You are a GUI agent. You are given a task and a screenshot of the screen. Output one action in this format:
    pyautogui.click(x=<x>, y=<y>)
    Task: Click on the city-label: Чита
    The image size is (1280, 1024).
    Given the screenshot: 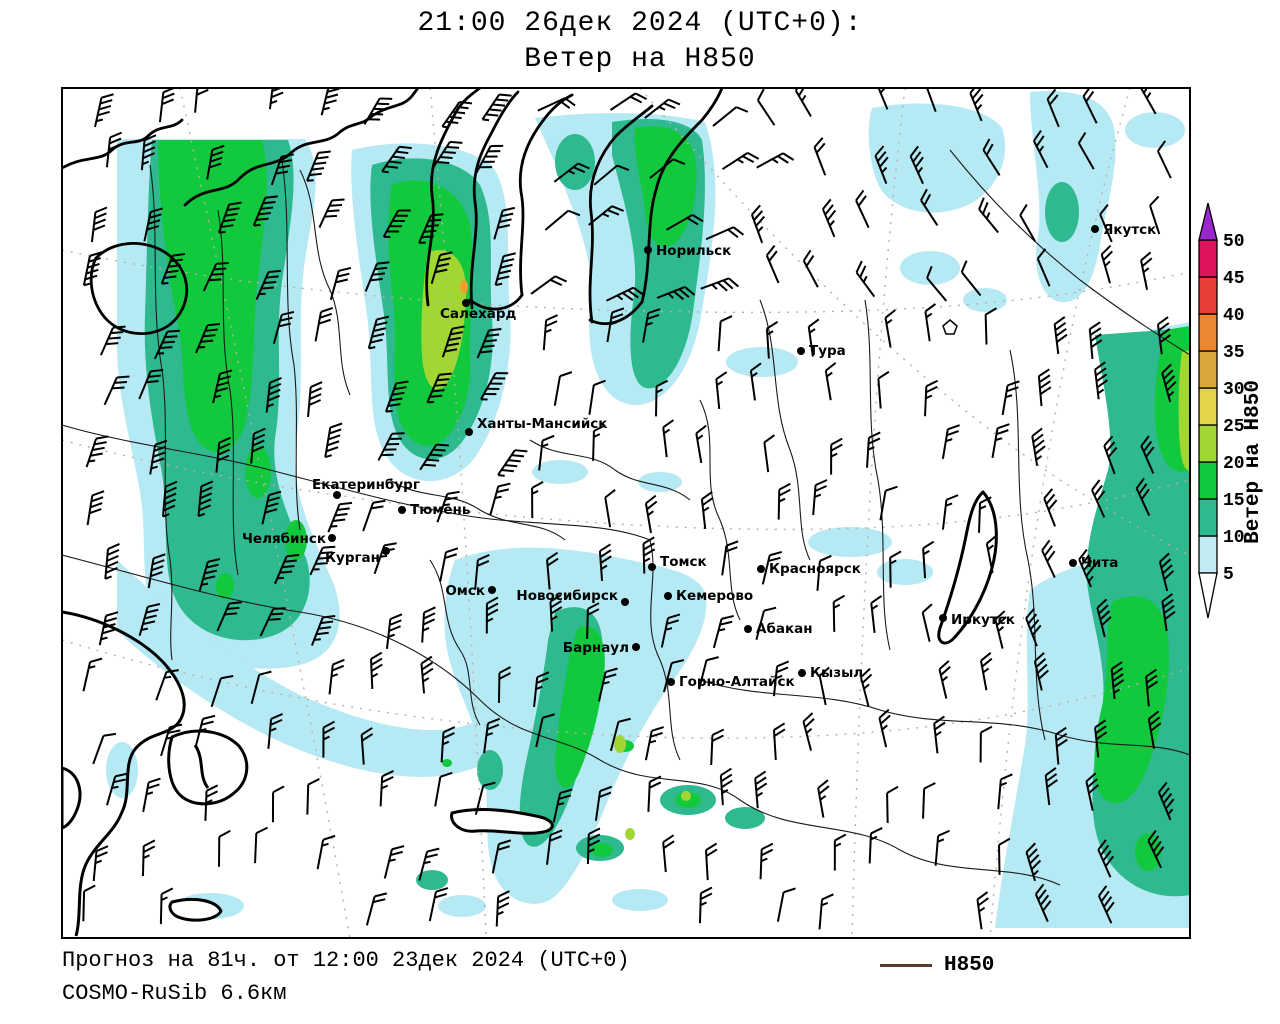 What is the action you would take?
    pyautogui.click(x=1099, y=563)
    